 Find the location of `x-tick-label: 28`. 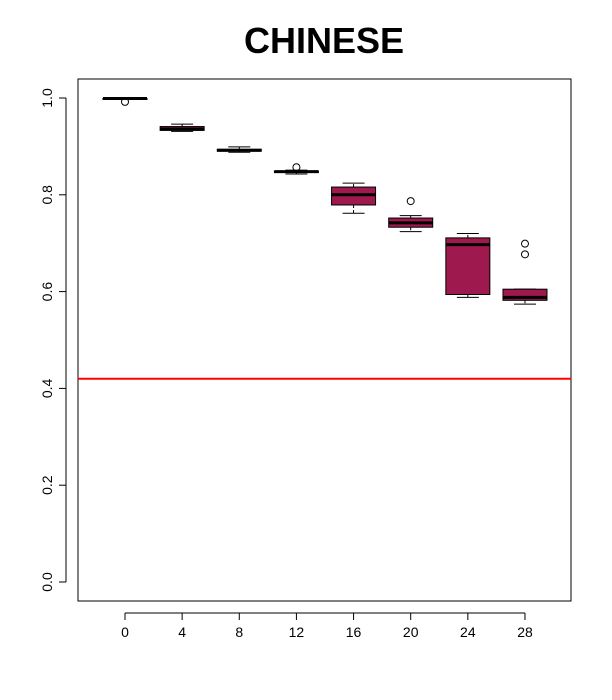

x-tick-label: 28 is located at coordinates (525, 632).